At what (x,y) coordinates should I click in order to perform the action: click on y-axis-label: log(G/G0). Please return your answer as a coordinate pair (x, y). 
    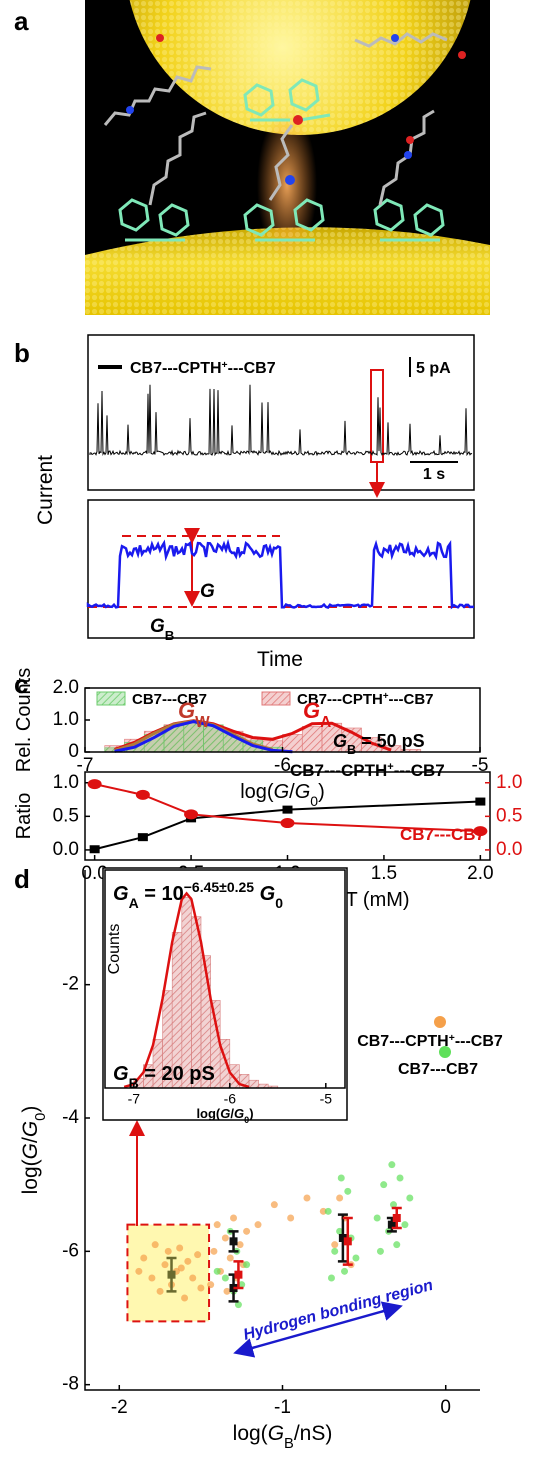
    Looking at the image, I should click on (34, 1150).